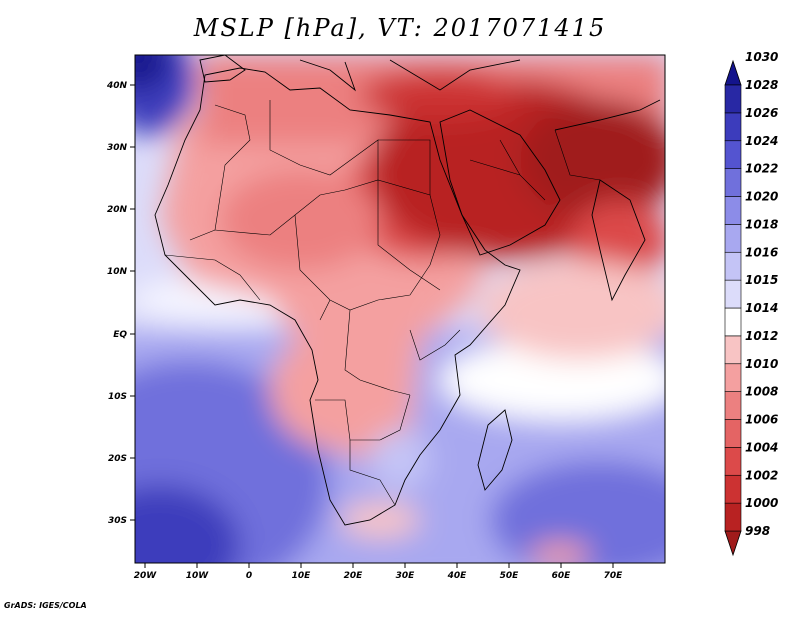  Describe the element at coordinates (198, 576) in the screenshot. I see `lon-tick-label: 10W` at that location.